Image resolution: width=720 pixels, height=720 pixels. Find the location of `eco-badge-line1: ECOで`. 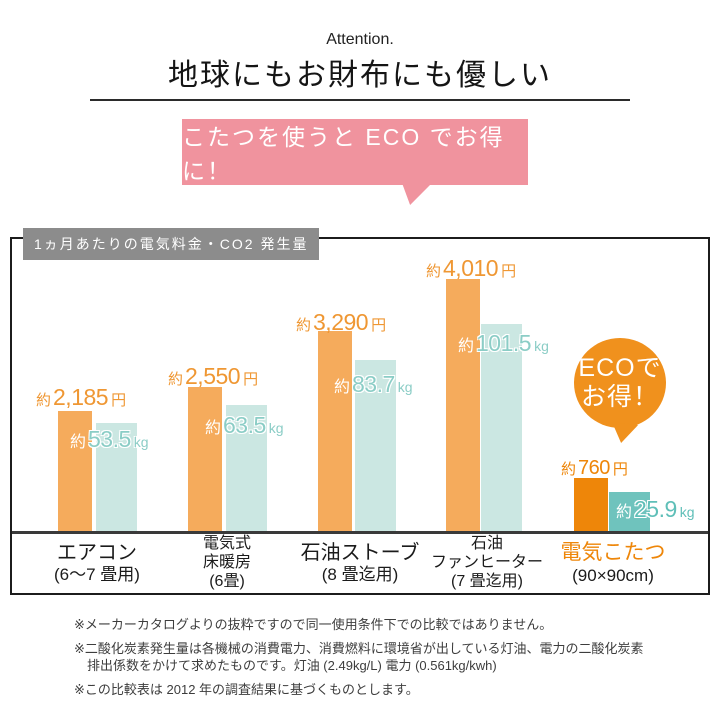

eco-badge-line1: ECOで is located at coordinates (620, 368).